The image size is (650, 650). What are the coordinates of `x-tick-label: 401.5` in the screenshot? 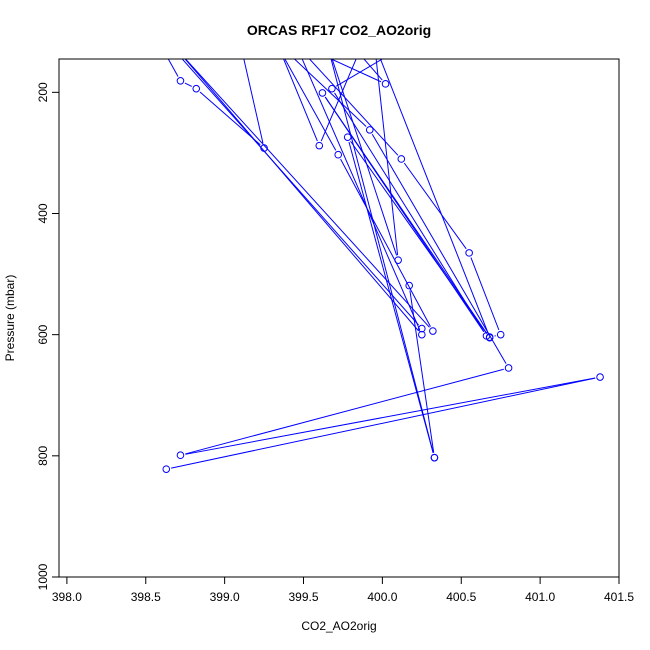 It's located at (619, 597).